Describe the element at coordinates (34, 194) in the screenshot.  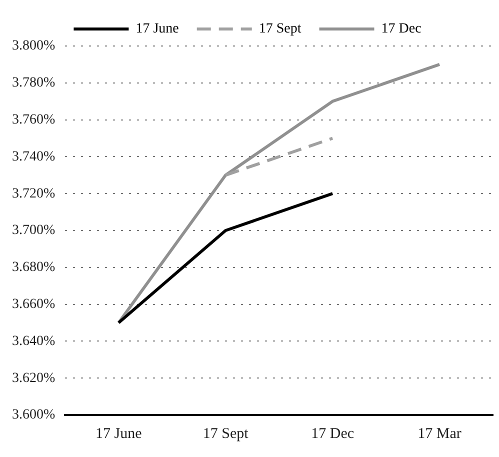
I see `y-tick-label: 3.720%` at that location.